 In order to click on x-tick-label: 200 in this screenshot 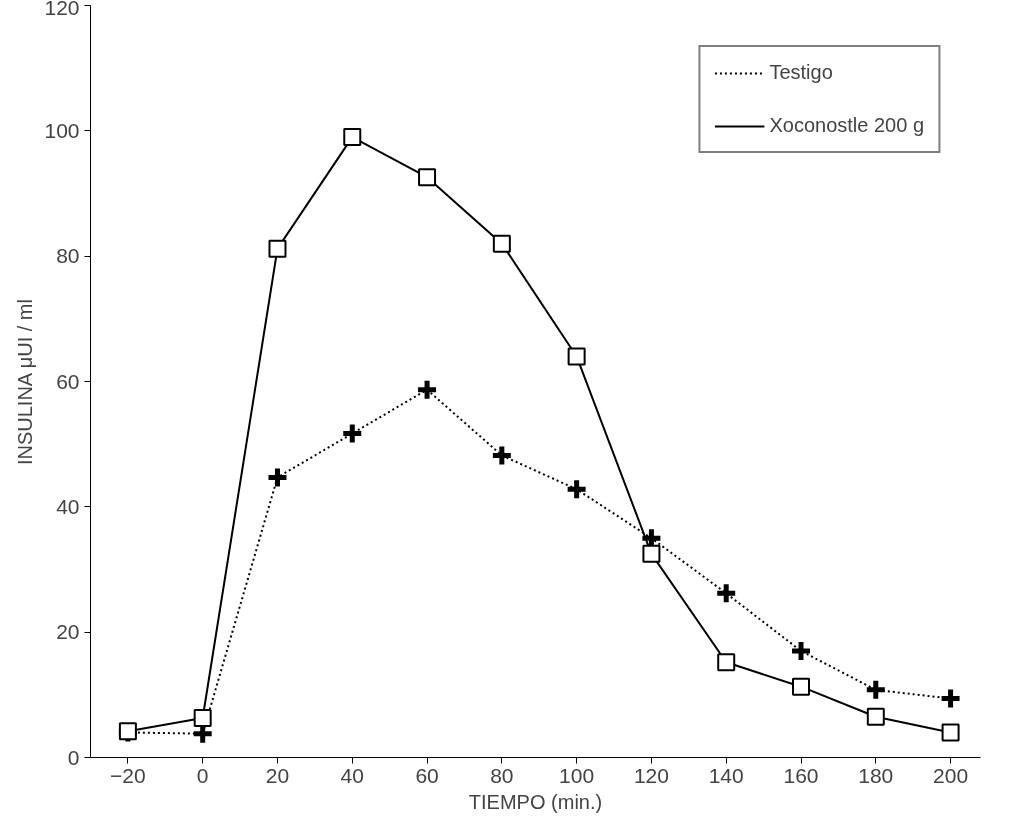, I will do `click(951, 775)`.